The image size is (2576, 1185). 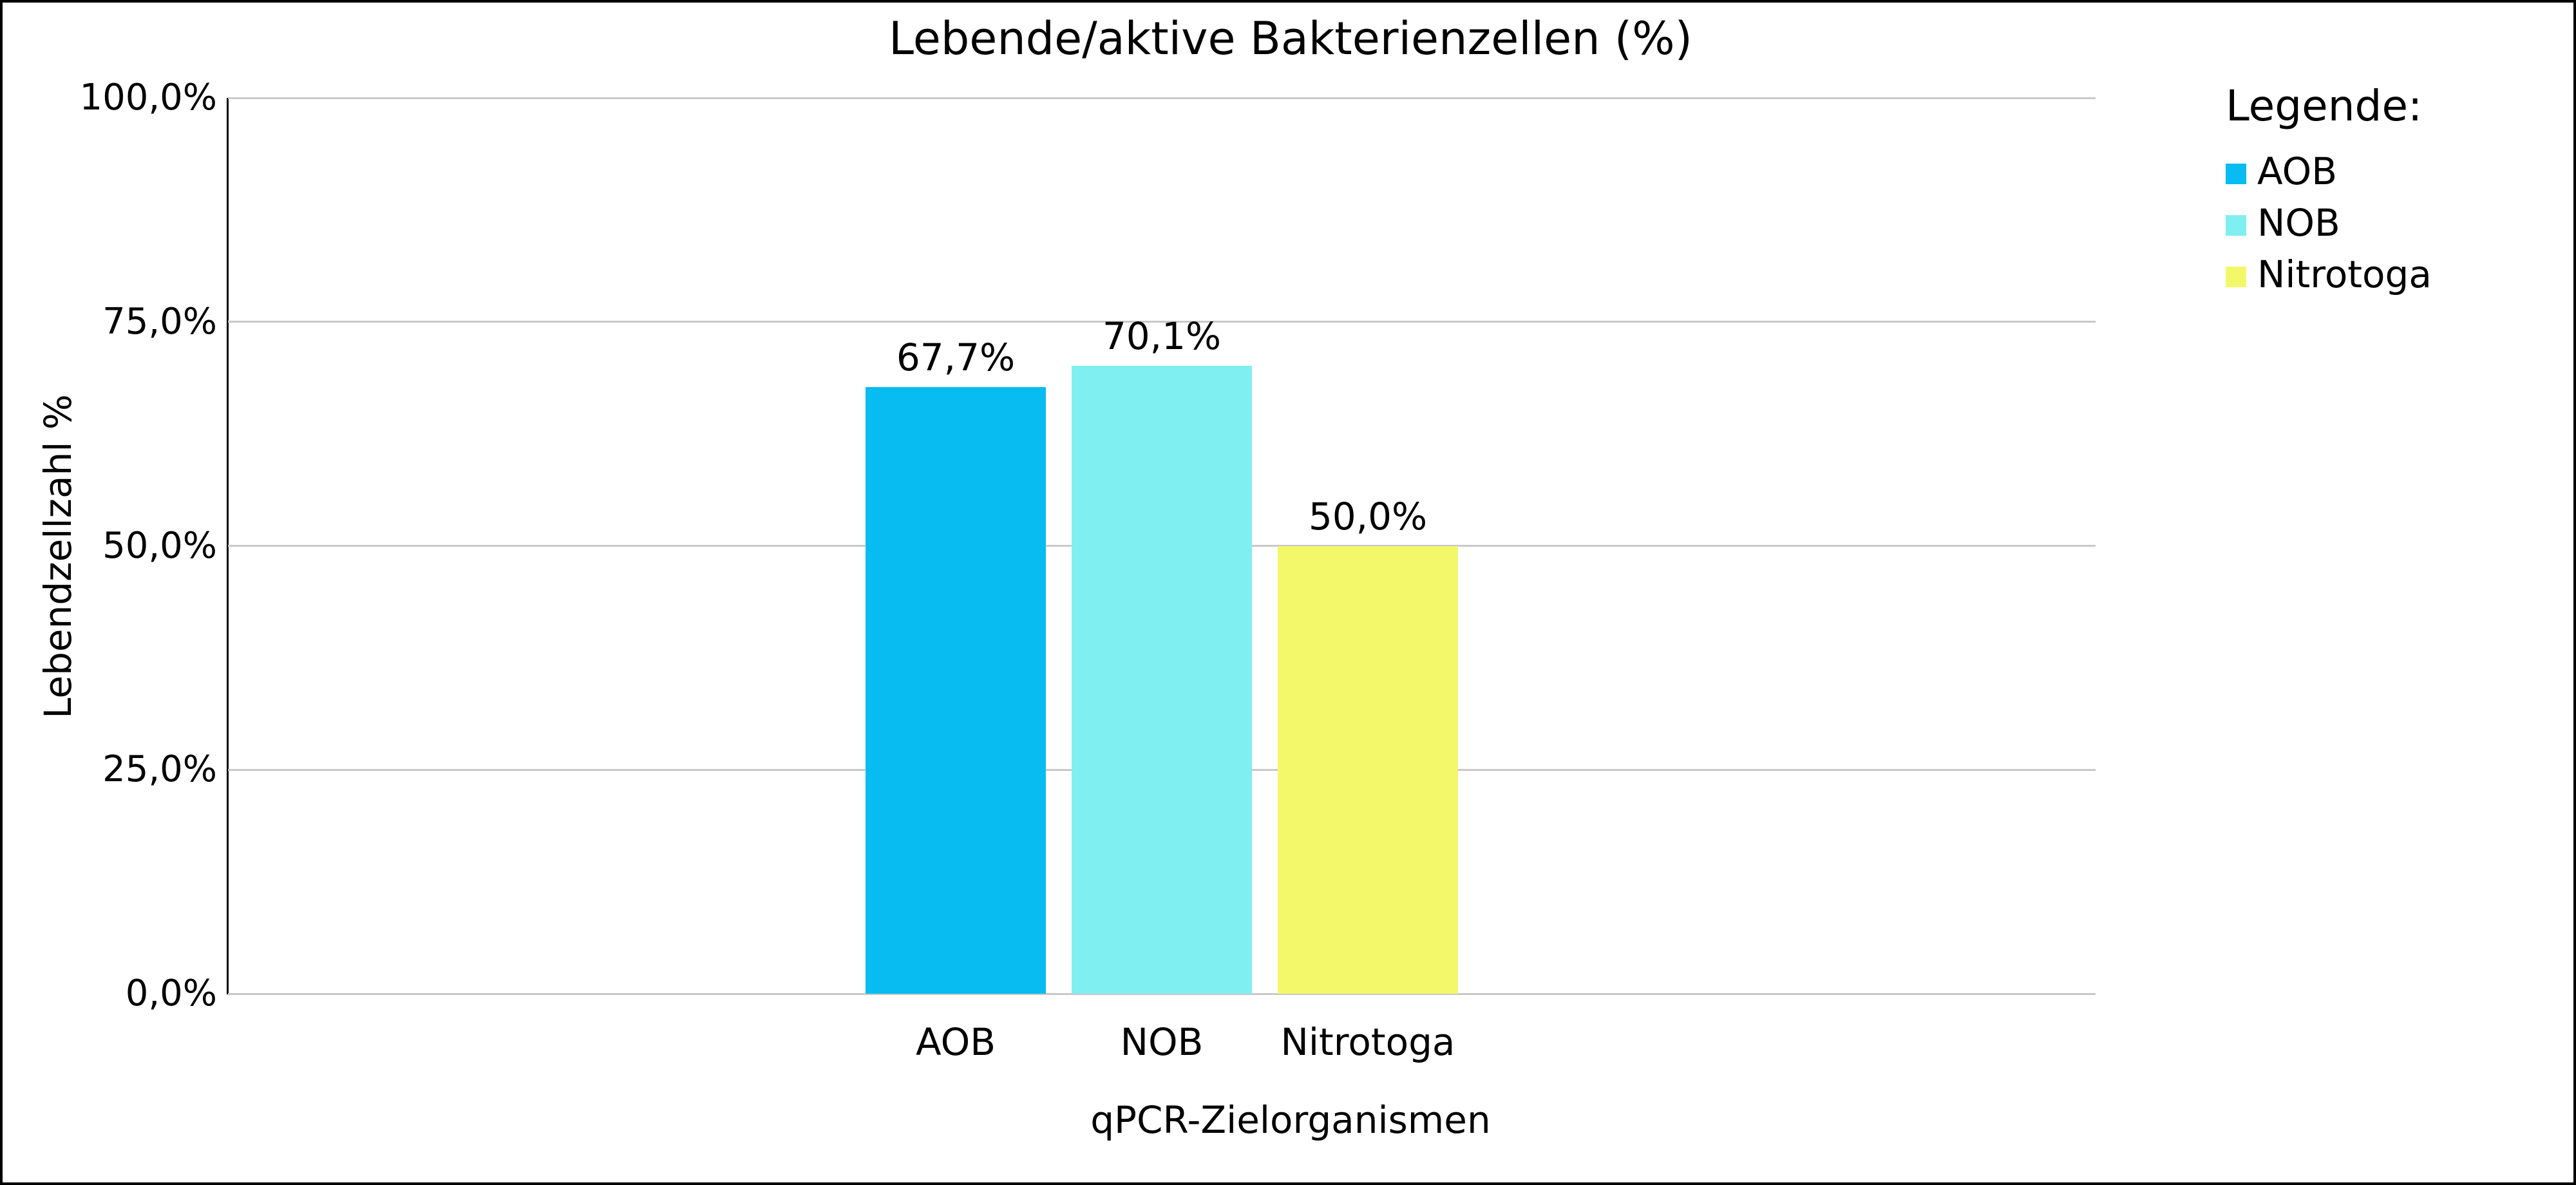 What do you see at coordinates (1162, 1042) in the screenshot?
I see `x-category-label-nob: NOB` at bounding box center [1162, 1042].